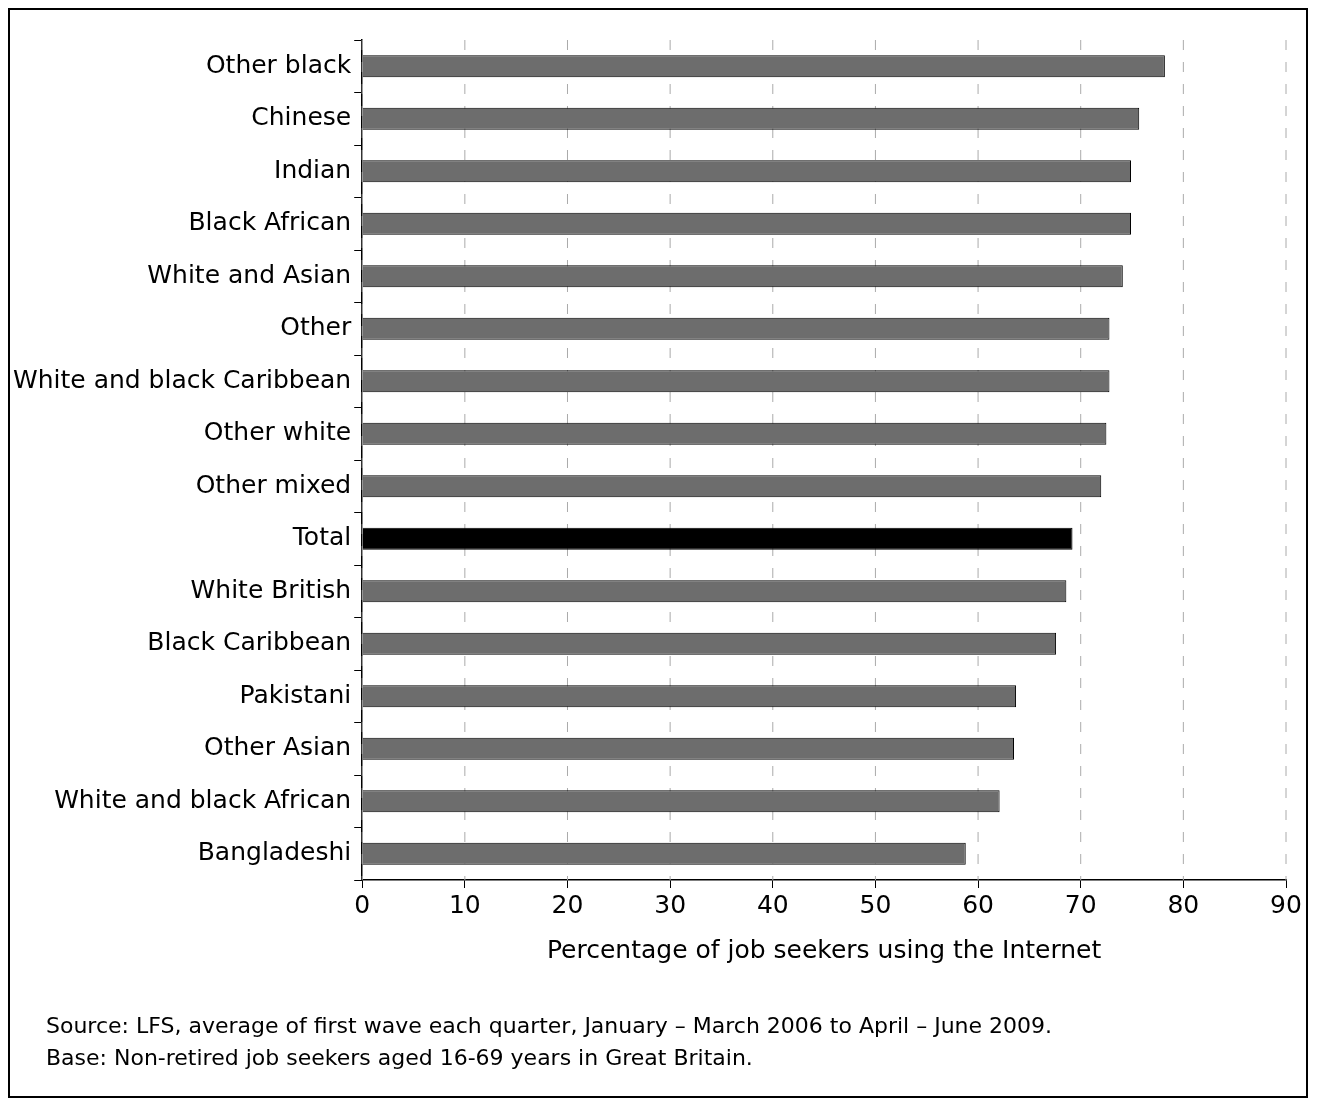  I want to click on text: Base: Non-retired job seekers aged 16-69 years in Great Britain., so click(400, 1058).